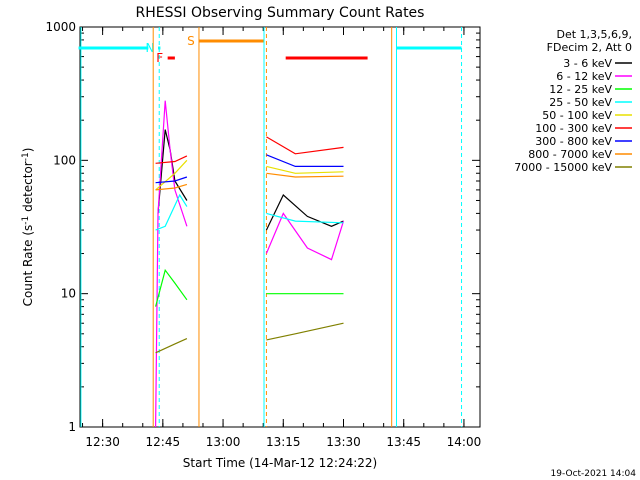 This screenshot has height=480, width=640. I want to click on legend-entry-label: 12 - 25 keV, so click(580, 89).